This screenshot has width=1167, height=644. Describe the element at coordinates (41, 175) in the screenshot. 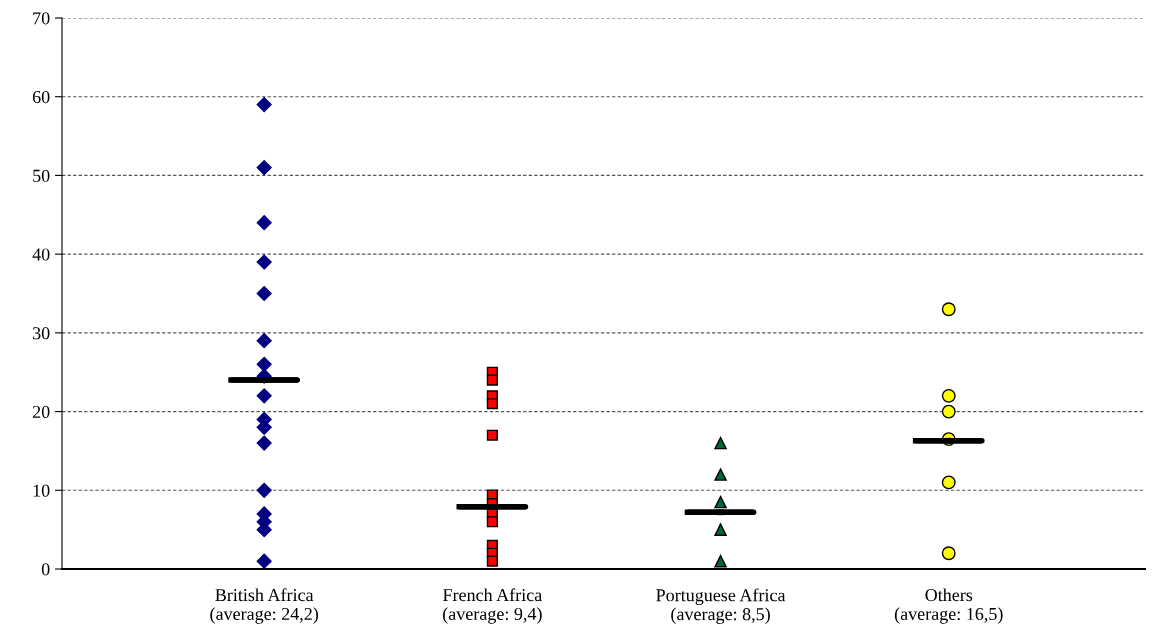

I see `y-tick-label: 50` at that location.